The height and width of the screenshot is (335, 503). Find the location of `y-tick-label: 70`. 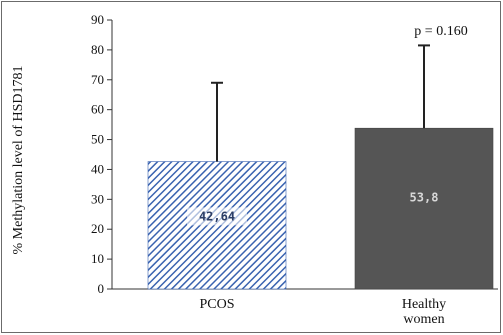

y-tick-label: 70 is located at coordinates (97, 79).